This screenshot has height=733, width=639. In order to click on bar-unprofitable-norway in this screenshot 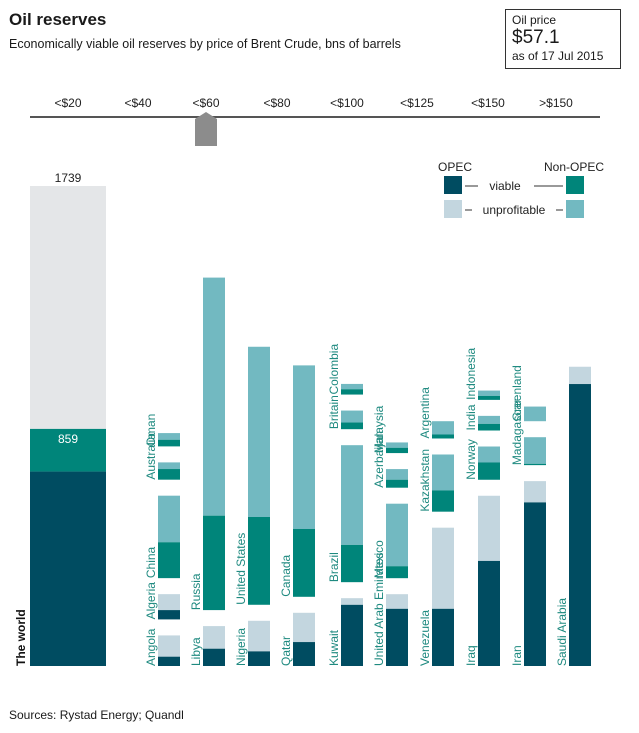, I will do `click(489, 454)`.